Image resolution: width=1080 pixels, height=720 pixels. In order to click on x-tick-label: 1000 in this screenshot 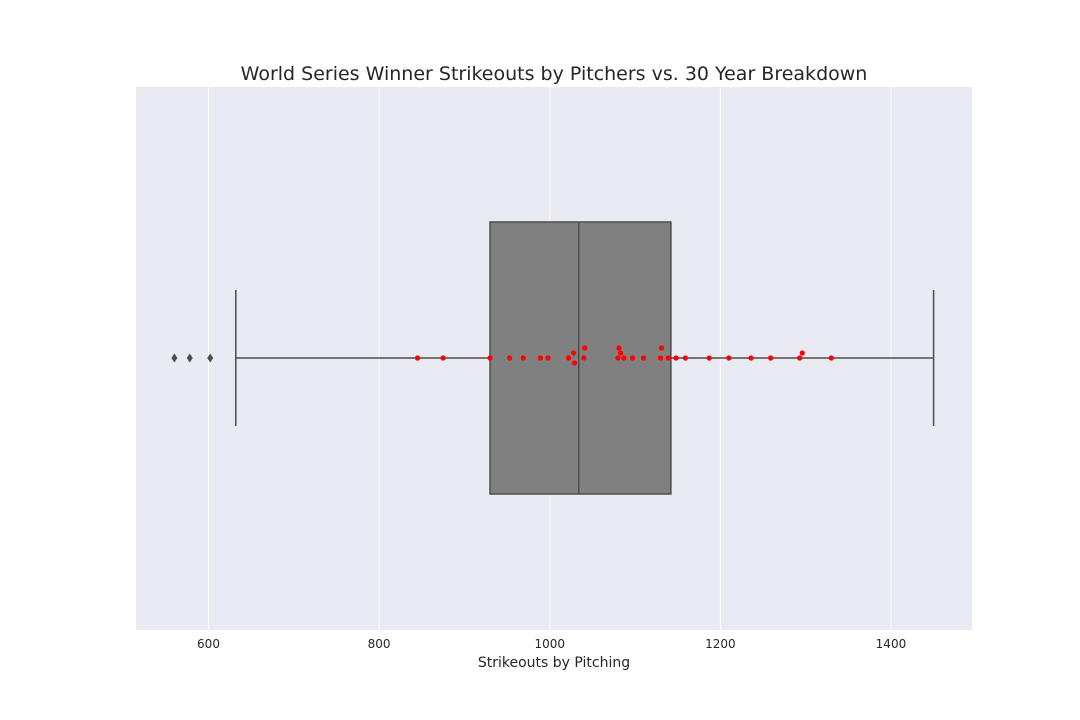, I will do `click(549, 644)`.